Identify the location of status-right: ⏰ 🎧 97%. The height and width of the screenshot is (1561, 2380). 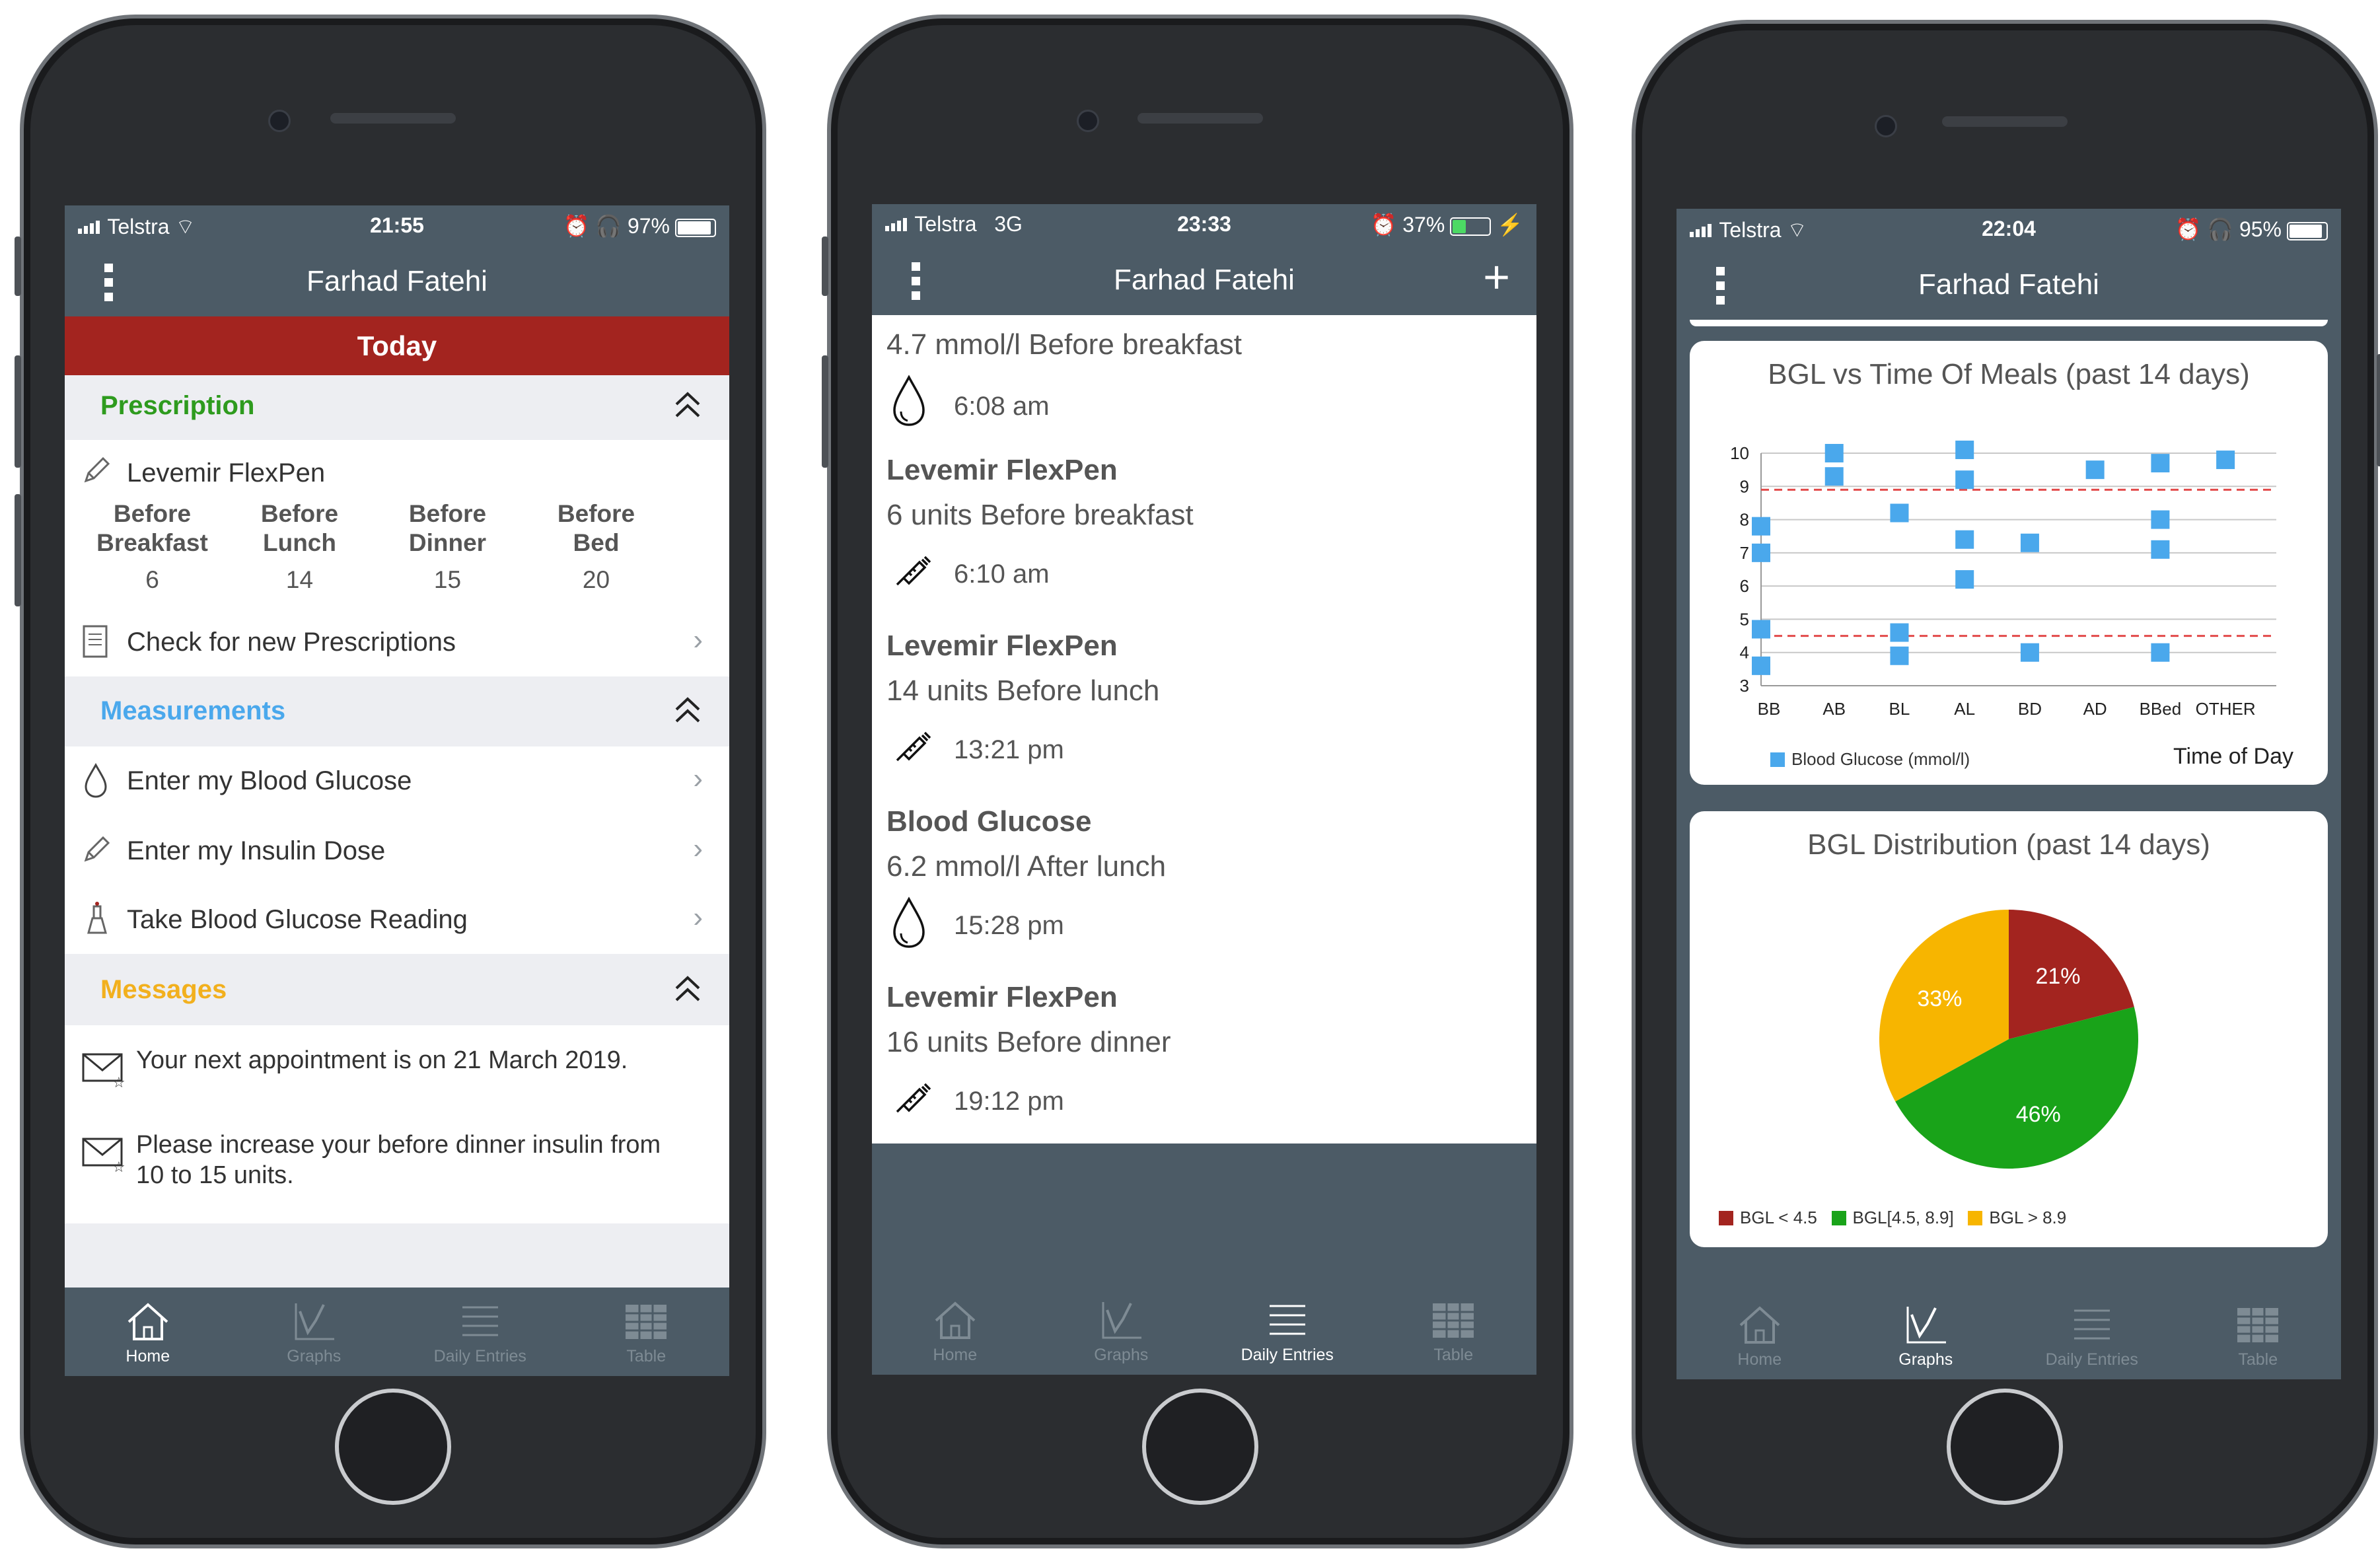
(639, 225).